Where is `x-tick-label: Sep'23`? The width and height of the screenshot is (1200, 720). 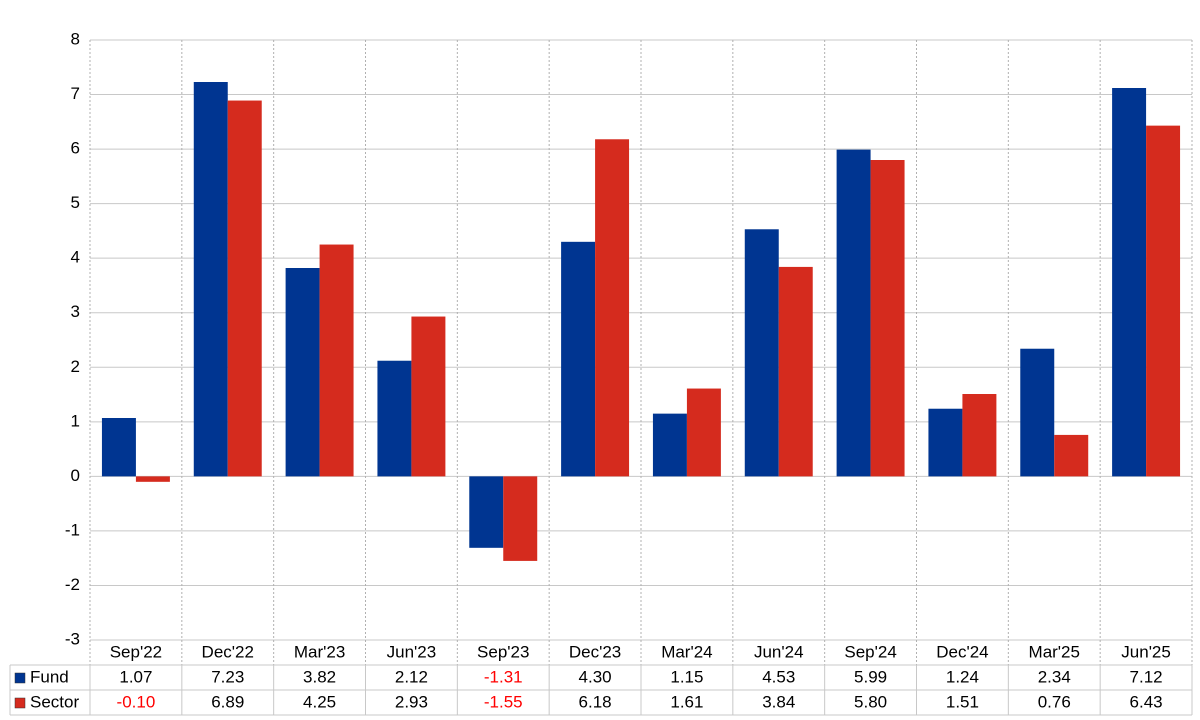
x-tick-label: Sep'23 is located at coordinates (503, 651).